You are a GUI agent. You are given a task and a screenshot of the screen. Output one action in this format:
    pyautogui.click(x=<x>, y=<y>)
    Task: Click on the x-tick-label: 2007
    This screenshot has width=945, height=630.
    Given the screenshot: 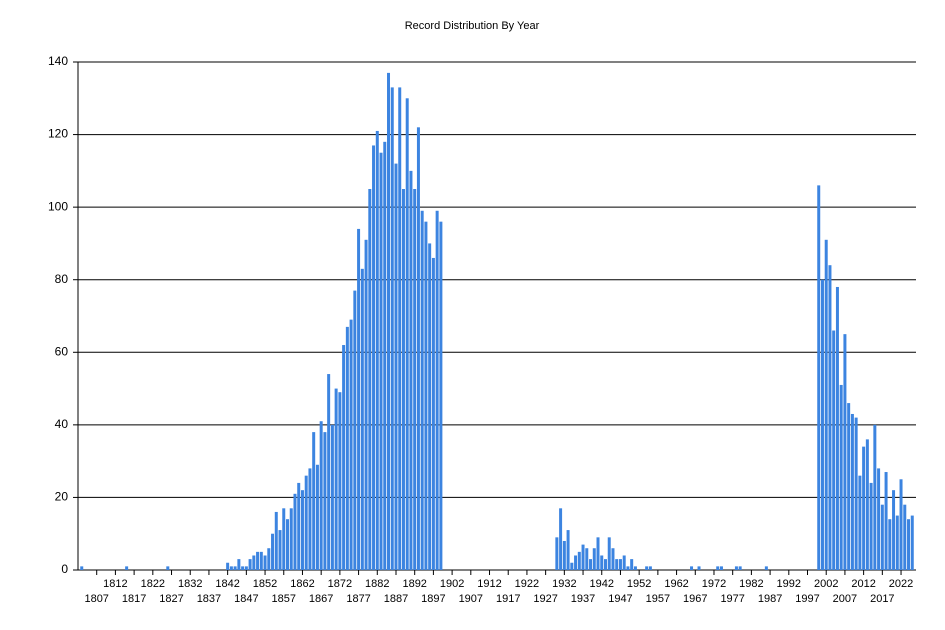 What is the action you would take?
    pyautogui.click(x=845, y=599)
    